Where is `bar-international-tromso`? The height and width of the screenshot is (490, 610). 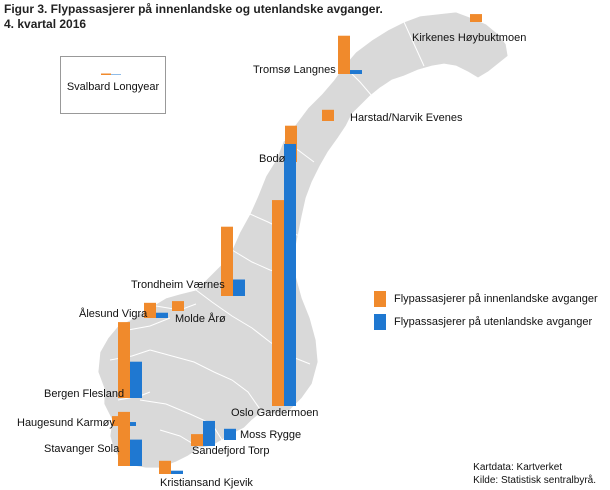
bar-international-tromso is located at coordinates (356, 72).